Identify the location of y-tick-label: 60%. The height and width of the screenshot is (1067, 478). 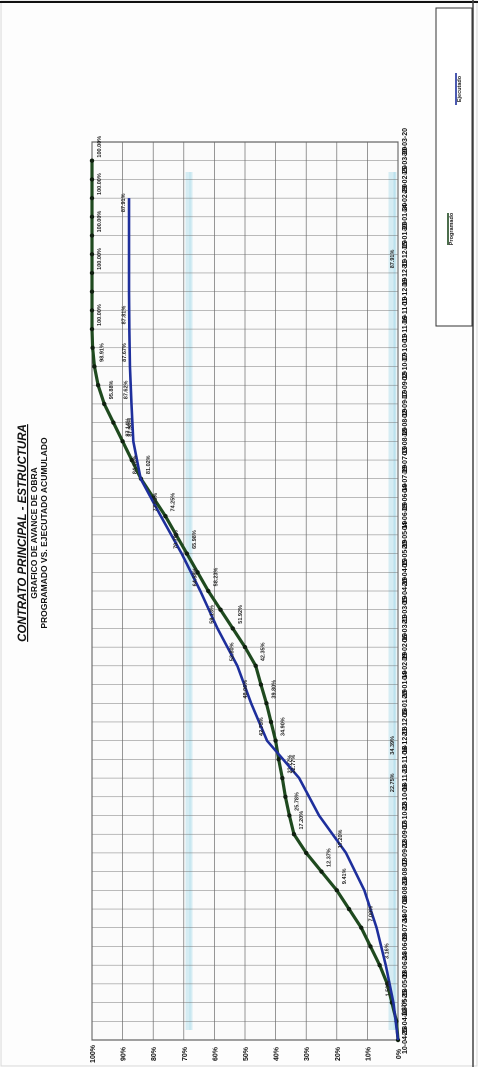
(215, 1053).